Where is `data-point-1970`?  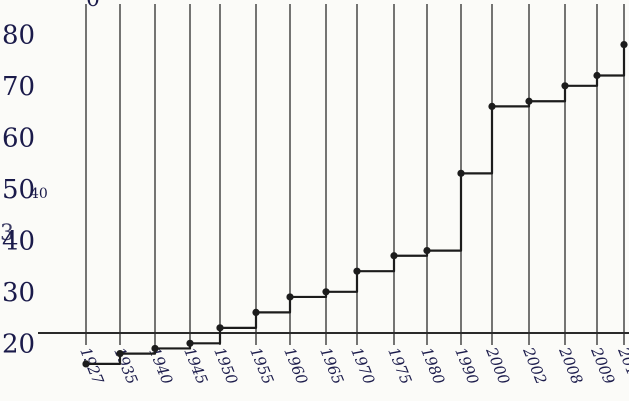
data-point-1970 is located at coordinates (357, 271).